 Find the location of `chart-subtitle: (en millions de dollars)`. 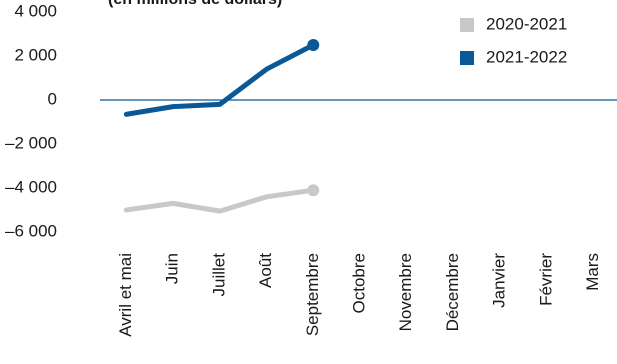

chart-subtitle: (en millions de dollars) is located at coordinates (195, 4).